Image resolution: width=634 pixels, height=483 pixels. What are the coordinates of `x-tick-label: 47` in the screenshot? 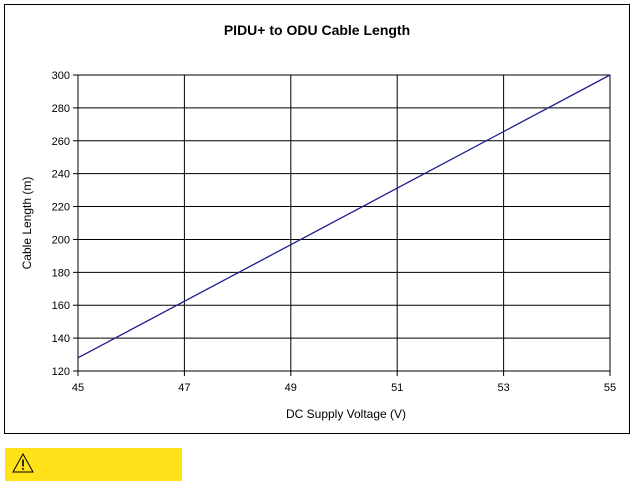 It's located at (184, 388).